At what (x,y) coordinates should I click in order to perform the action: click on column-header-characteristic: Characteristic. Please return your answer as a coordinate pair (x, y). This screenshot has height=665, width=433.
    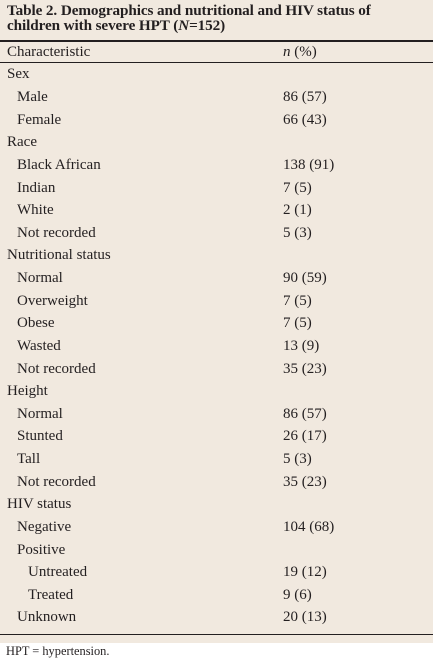
    Looking at the image, I should click on (49, 52).